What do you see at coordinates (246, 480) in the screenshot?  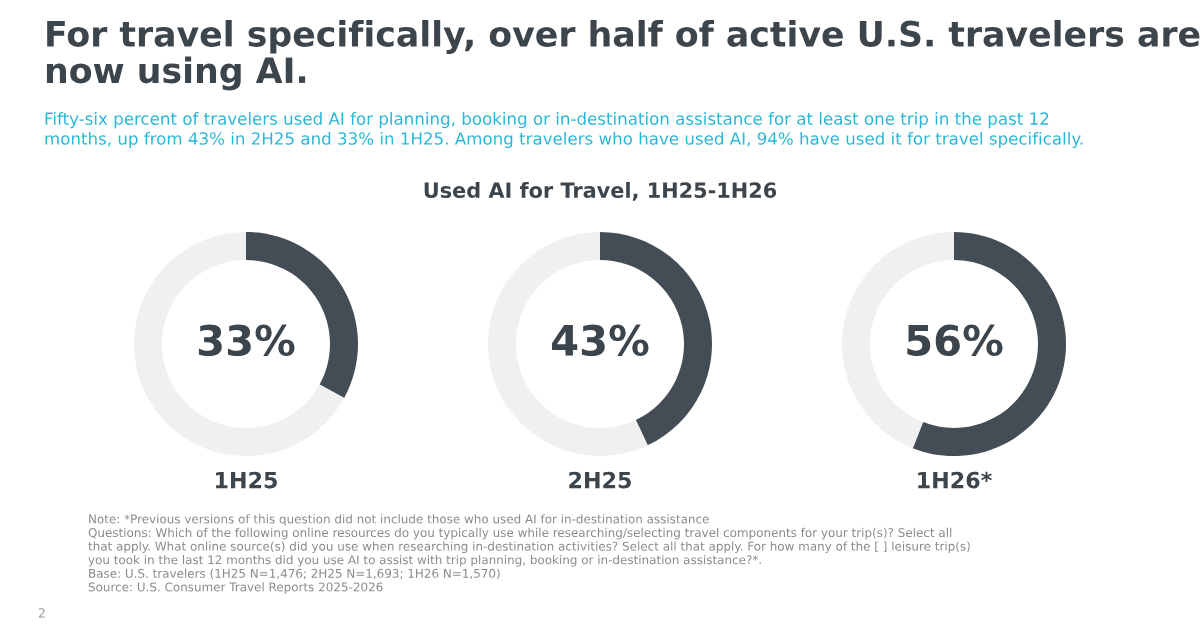 I see `text: 1H25` at bounding box center [246, 480].